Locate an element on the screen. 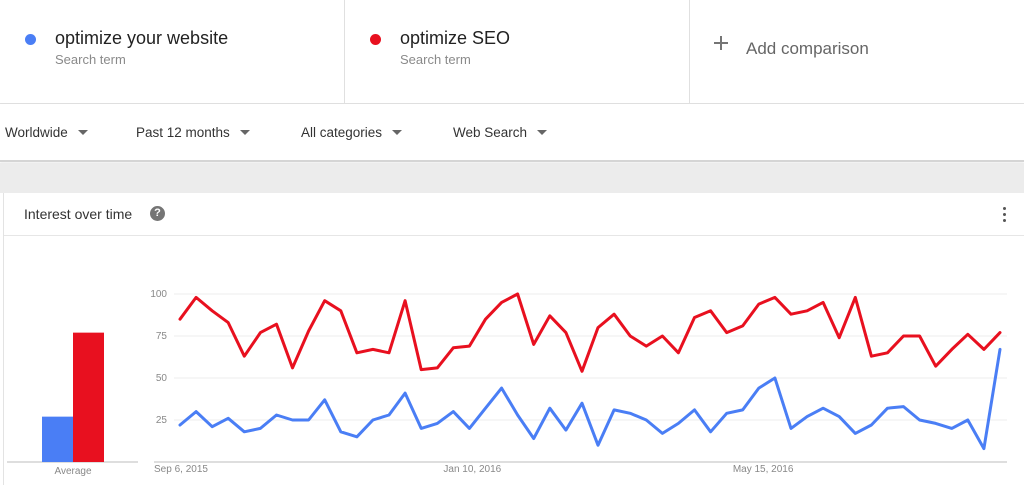  more-vertical-icon is located at coordinates (1004, 215).